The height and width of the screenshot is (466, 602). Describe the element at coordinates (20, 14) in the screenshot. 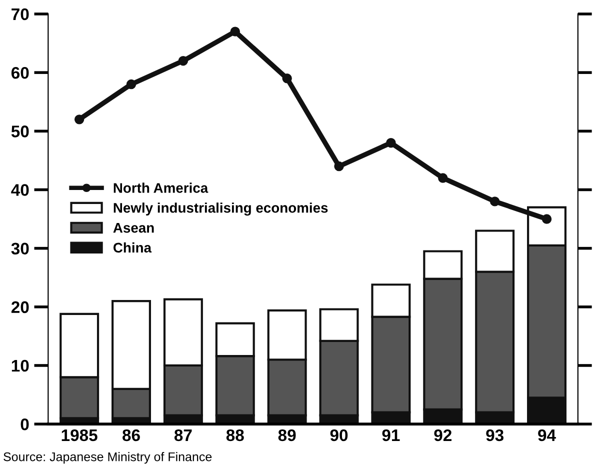

I see `y-tick-label: 70` at that location.